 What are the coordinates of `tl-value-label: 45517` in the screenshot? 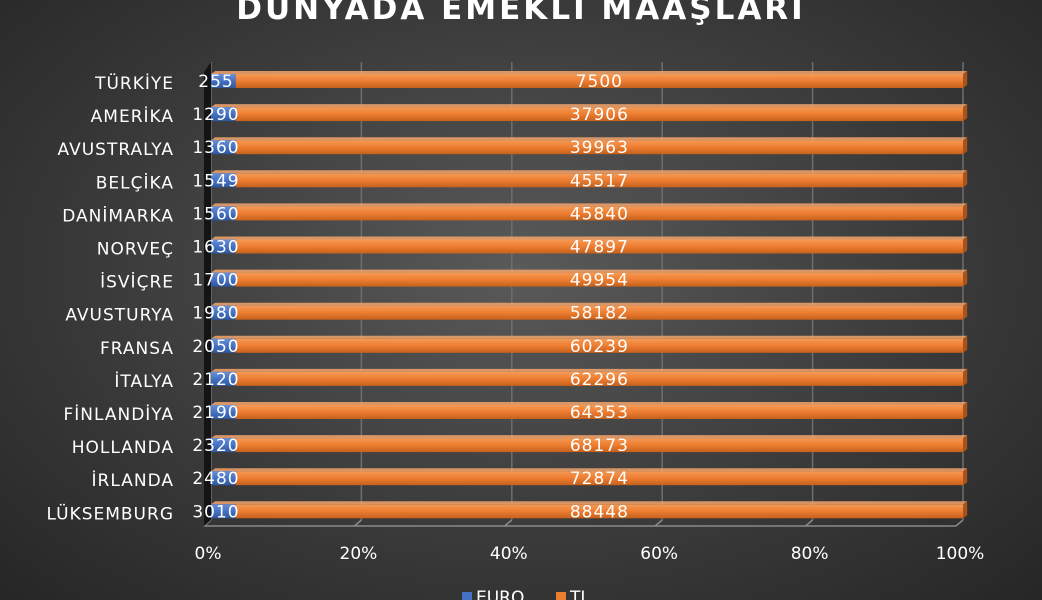 It's located at (599, 181).